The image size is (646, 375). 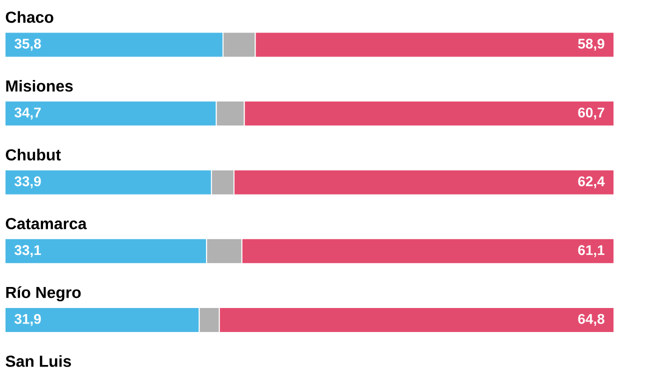 What do you see at coordinates (591, 182) in the screenshot?
I see `data-label: 62,4` at bounding box center [591, 182].